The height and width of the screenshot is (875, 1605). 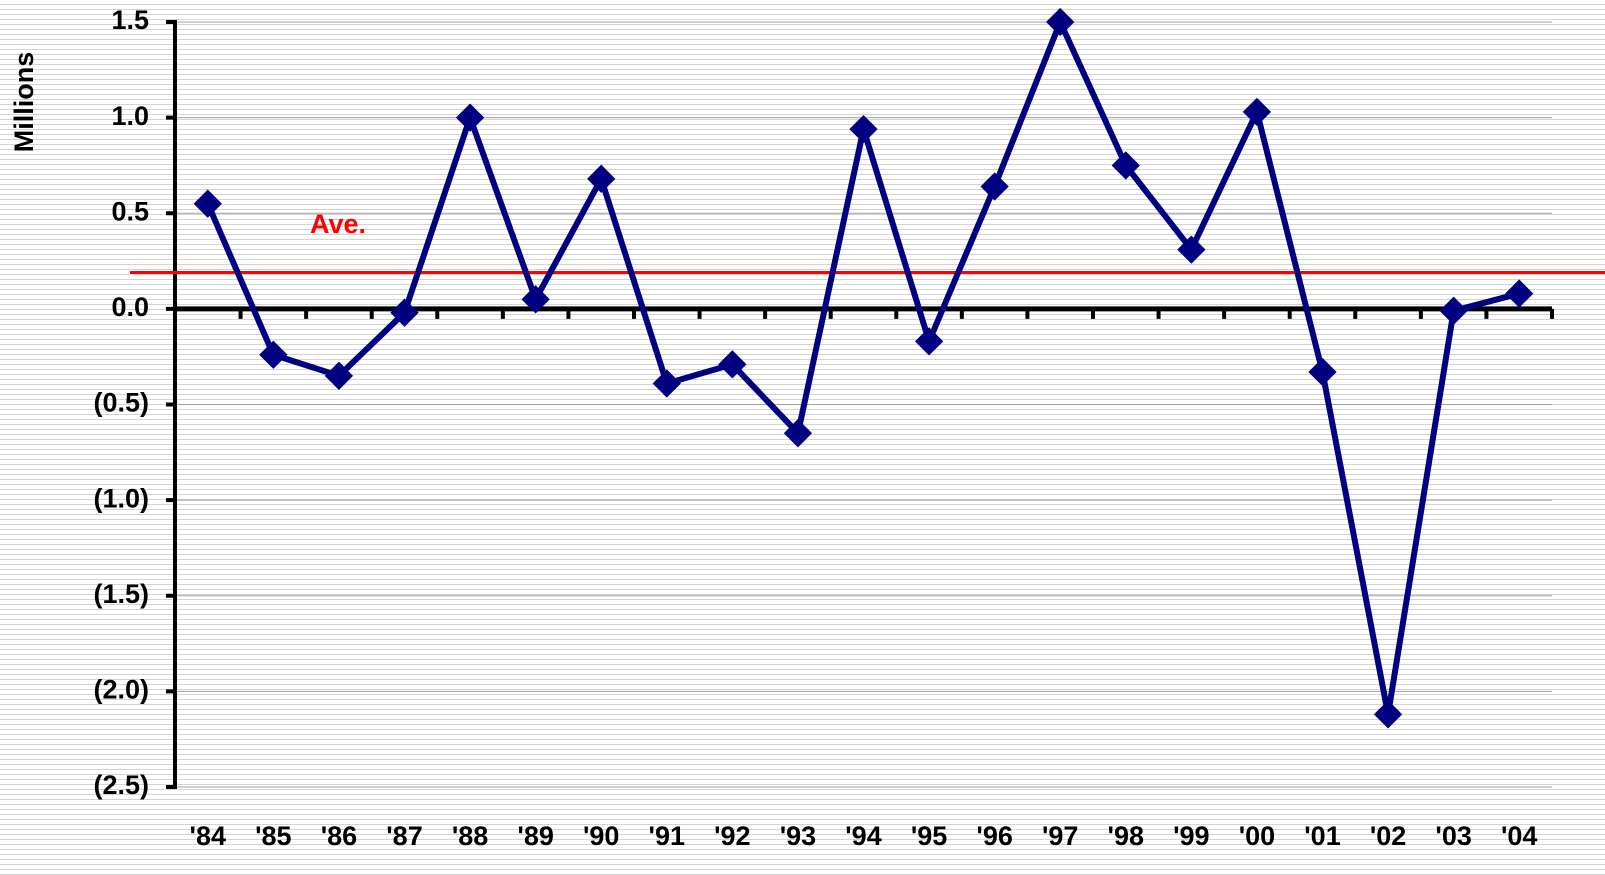 What do you see at coordinates (24, 102) in the screenshot?
I see `y-axis-label: Millions` at bounding box center [24, 102].